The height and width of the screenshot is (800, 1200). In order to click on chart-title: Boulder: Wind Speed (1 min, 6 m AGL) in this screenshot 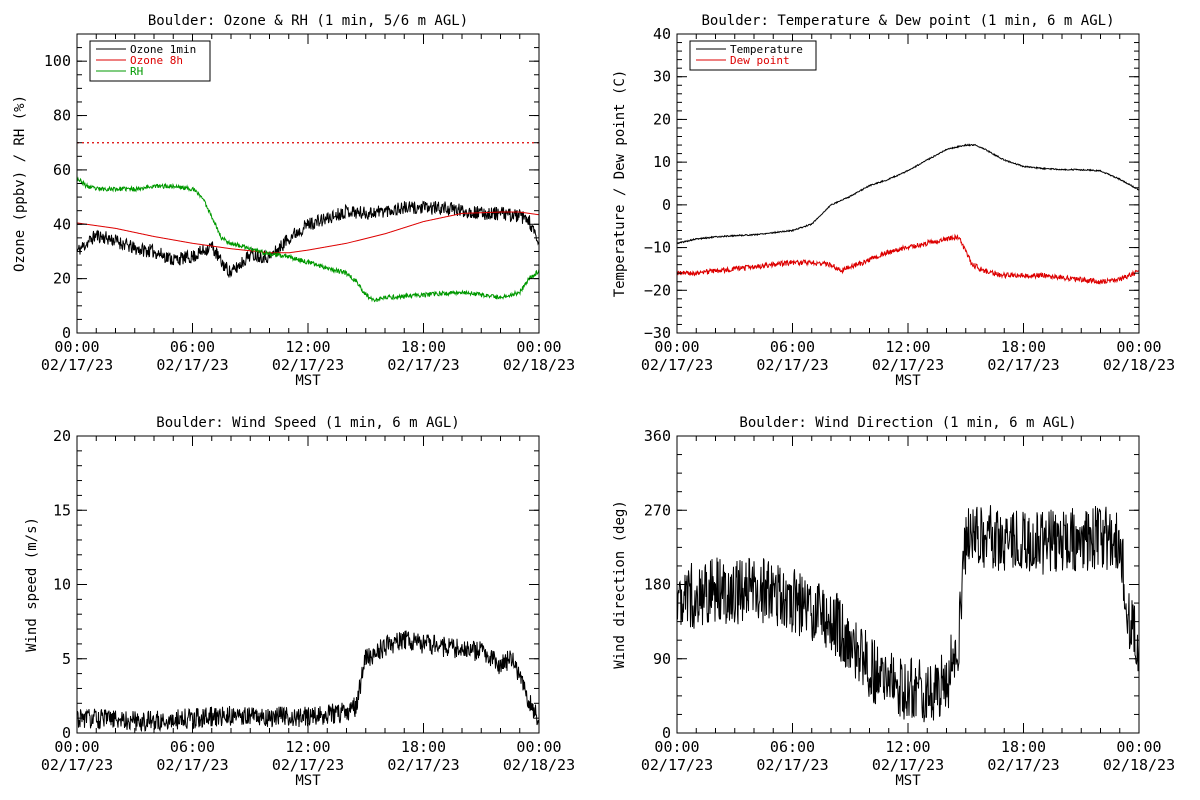, I will do `click(307, 423)`.